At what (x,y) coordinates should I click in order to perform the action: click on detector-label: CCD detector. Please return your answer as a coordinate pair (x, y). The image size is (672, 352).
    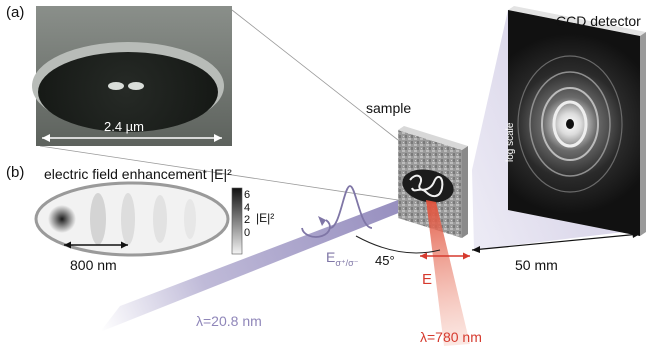
    Looking at the image, I should click on (598, 21).